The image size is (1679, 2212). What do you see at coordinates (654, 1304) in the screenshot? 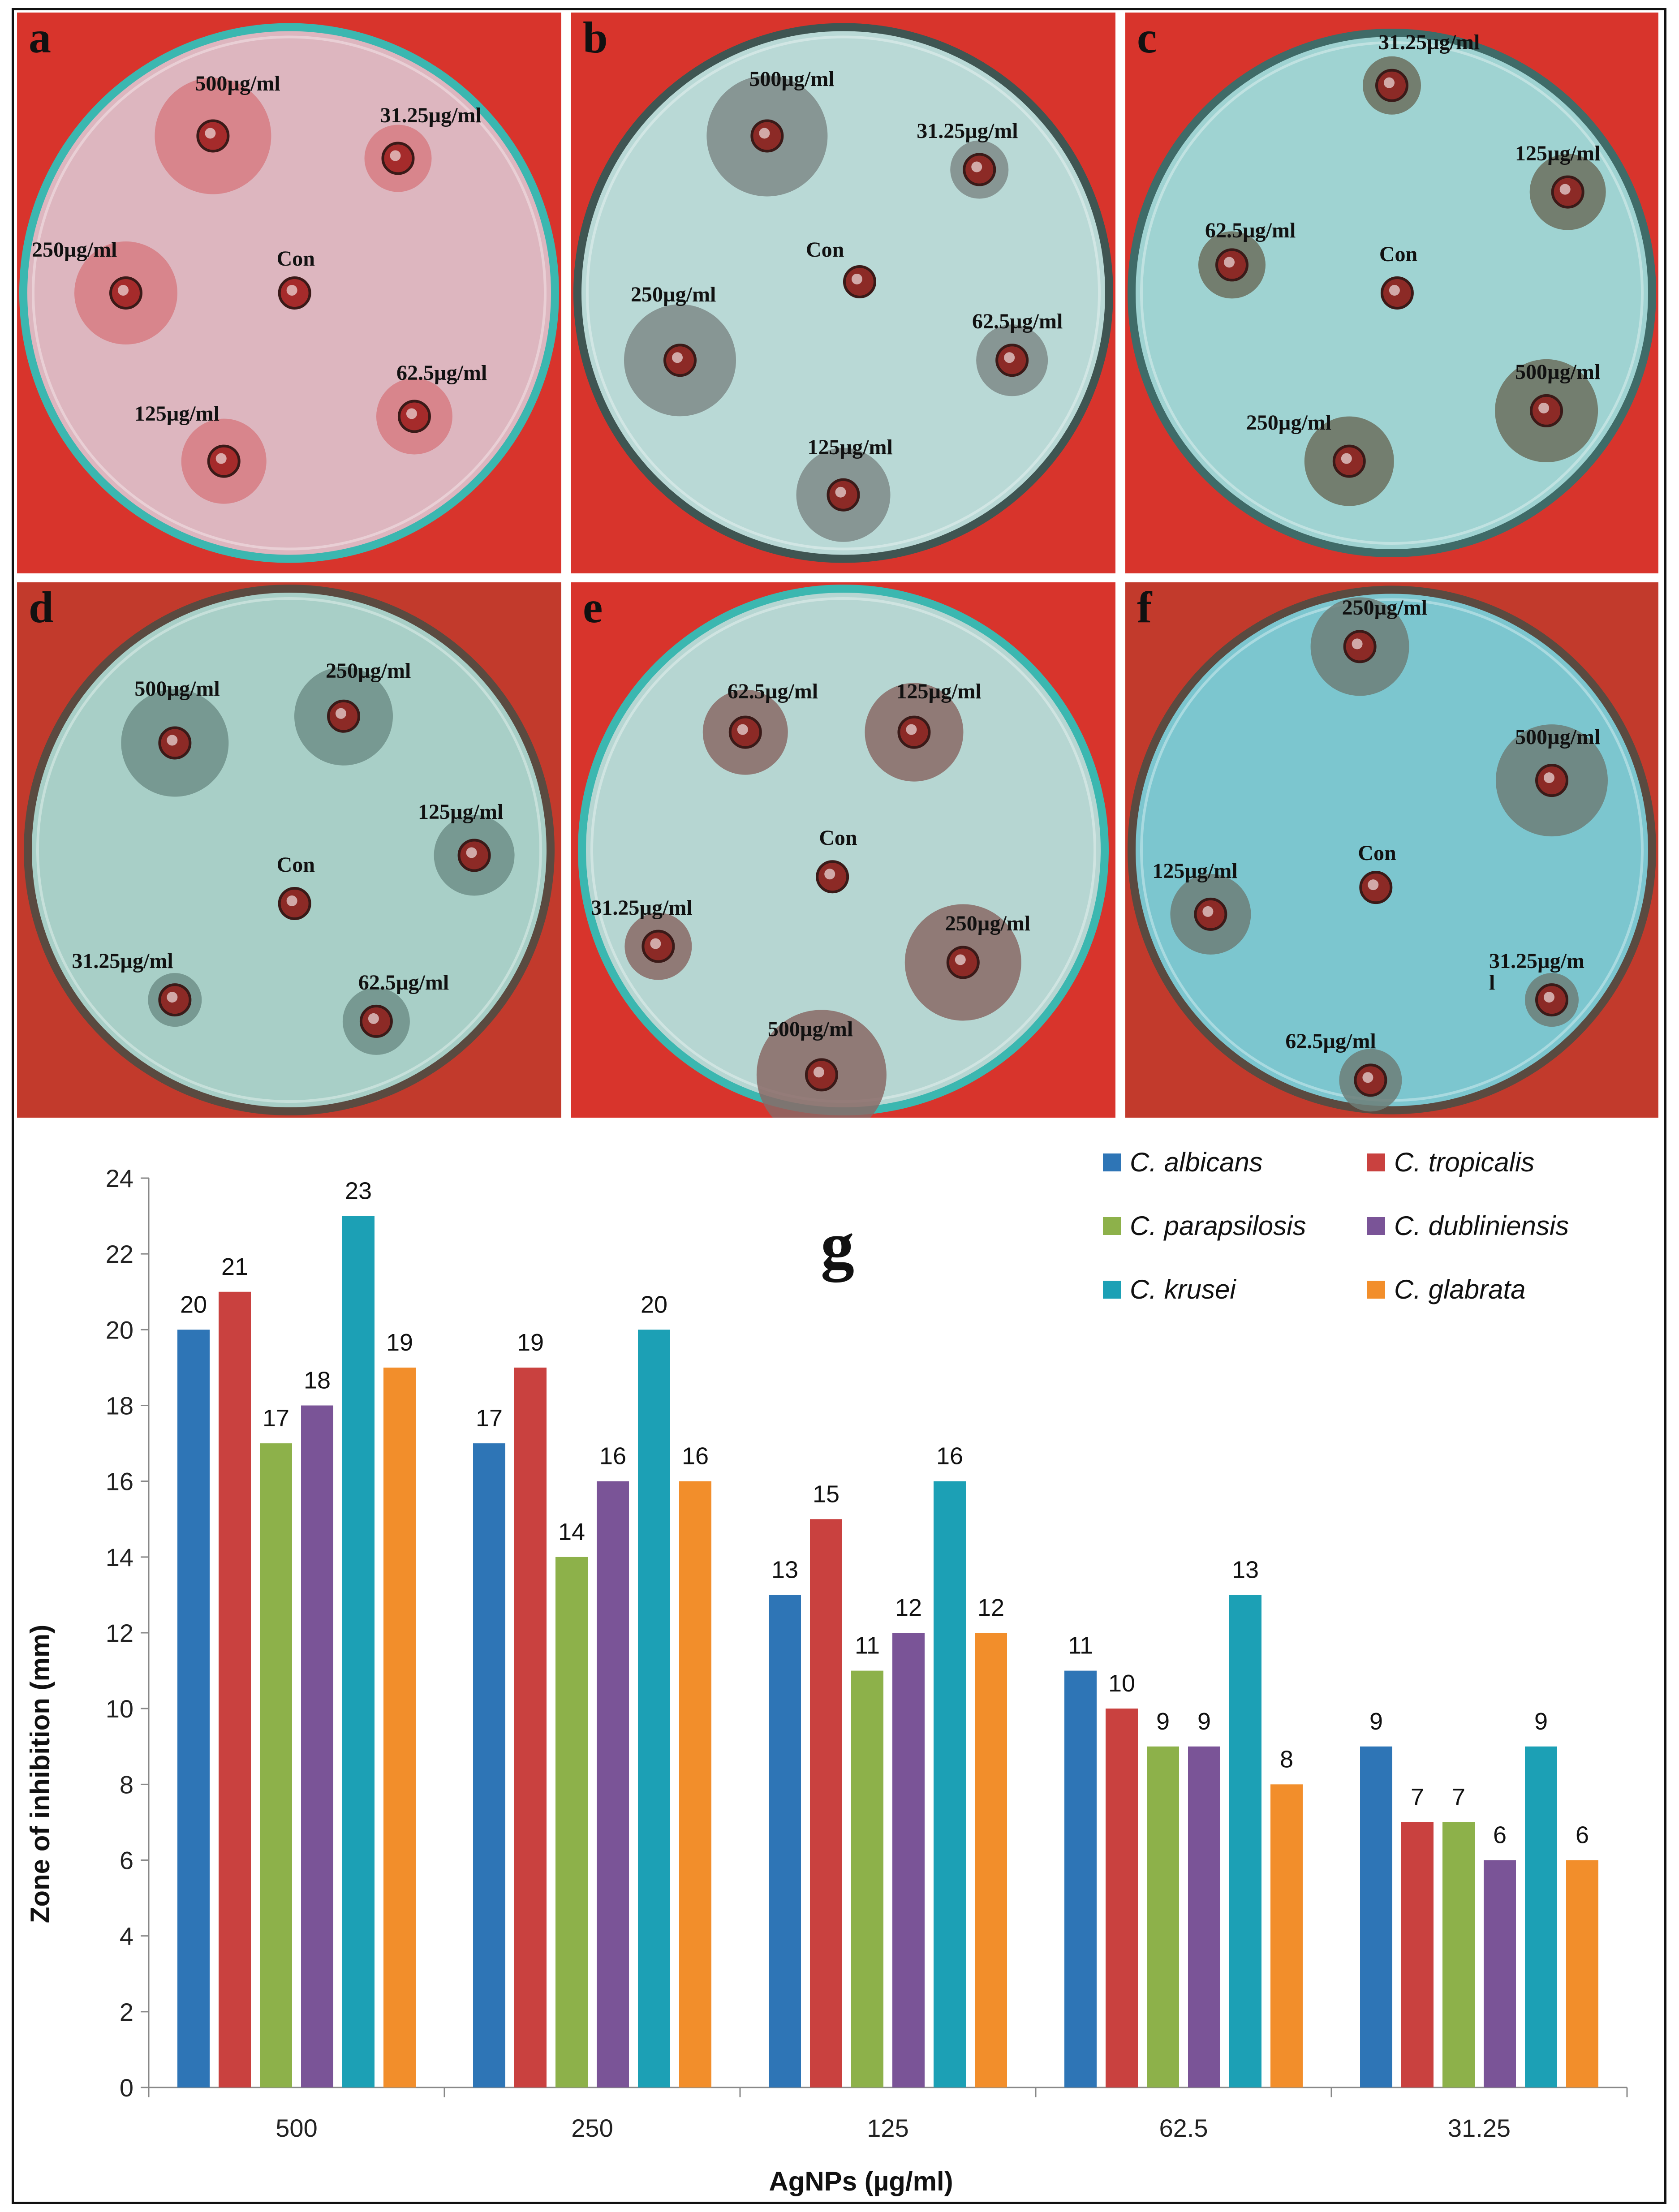
I see `bar-value-label: 20` at bounding box center [654, 1304].